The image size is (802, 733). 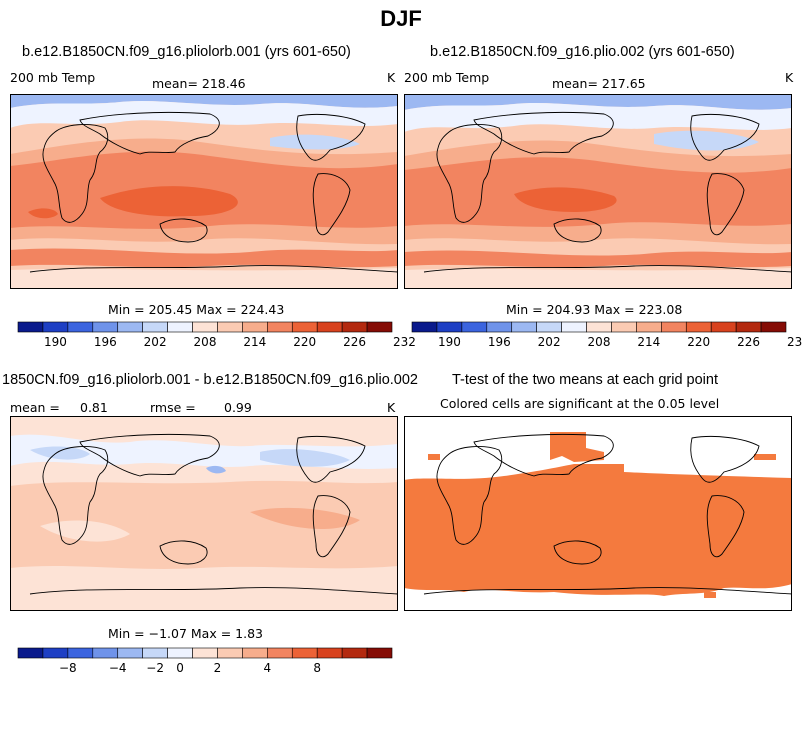 I want to click on panel3-colorbar-tick-label: −4, so click(x=118, y=668).